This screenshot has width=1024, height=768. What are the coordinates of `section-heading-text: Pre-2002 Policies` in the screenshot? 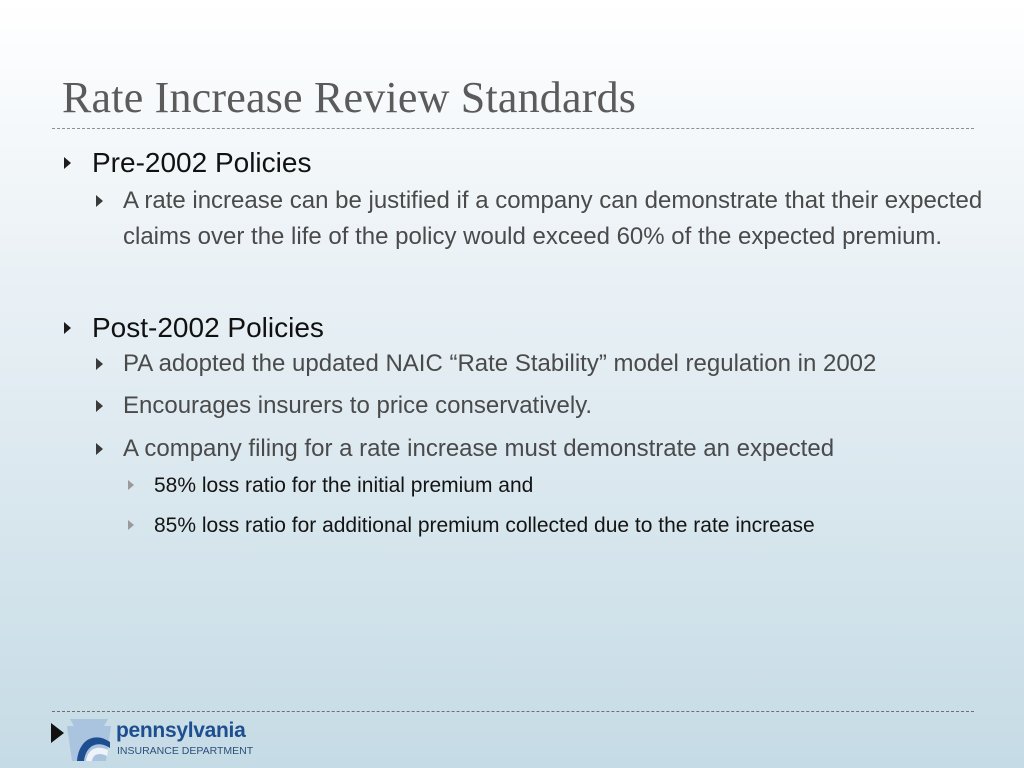 It's located at (202, 162).